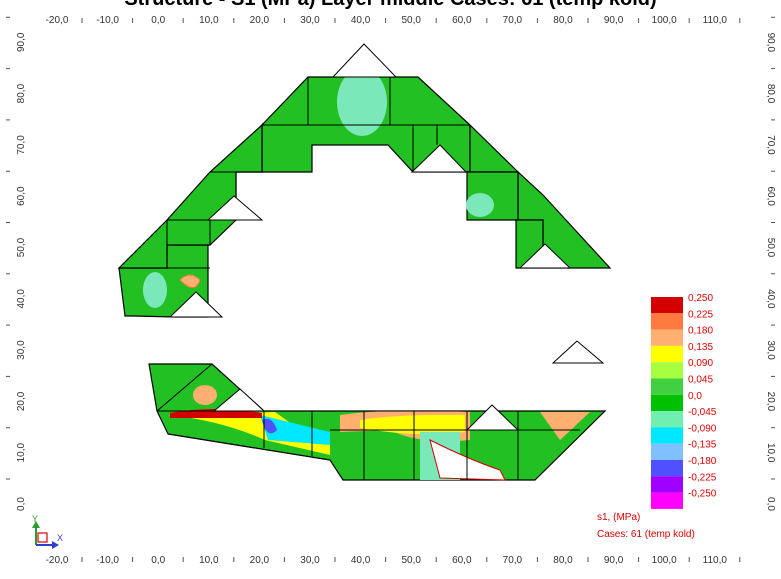 Image resolution: width=781 pixels, height=579 pixels. What do you see at coordinates (513, 20) in the screenshot?
I see `x-tick-top: 70,0` at bounding box center [513, 20].